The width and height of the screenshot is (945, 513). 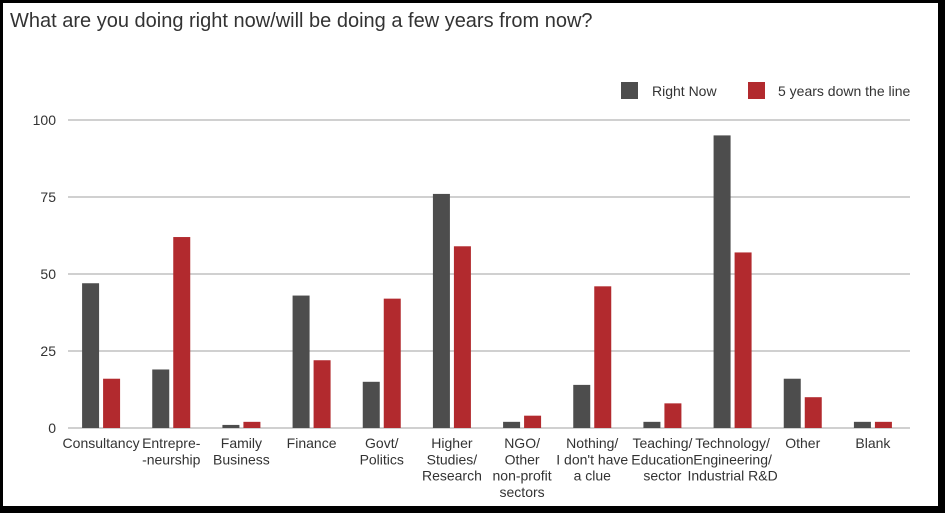 I want to click on y-tick-label: 75, so click(x=48, y=197).